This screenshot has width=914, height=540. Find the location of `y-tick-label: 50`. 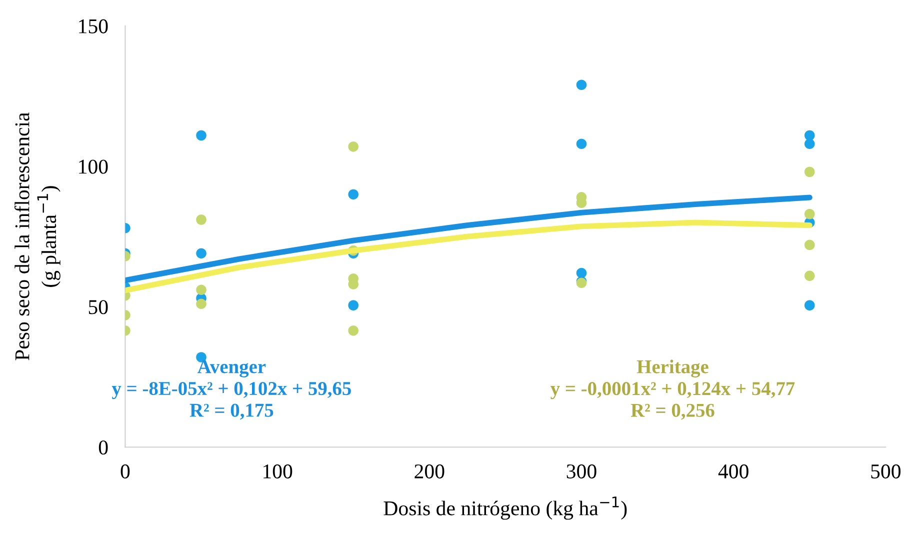

y-tick-label: 50 is located at coordinates (98, 307).